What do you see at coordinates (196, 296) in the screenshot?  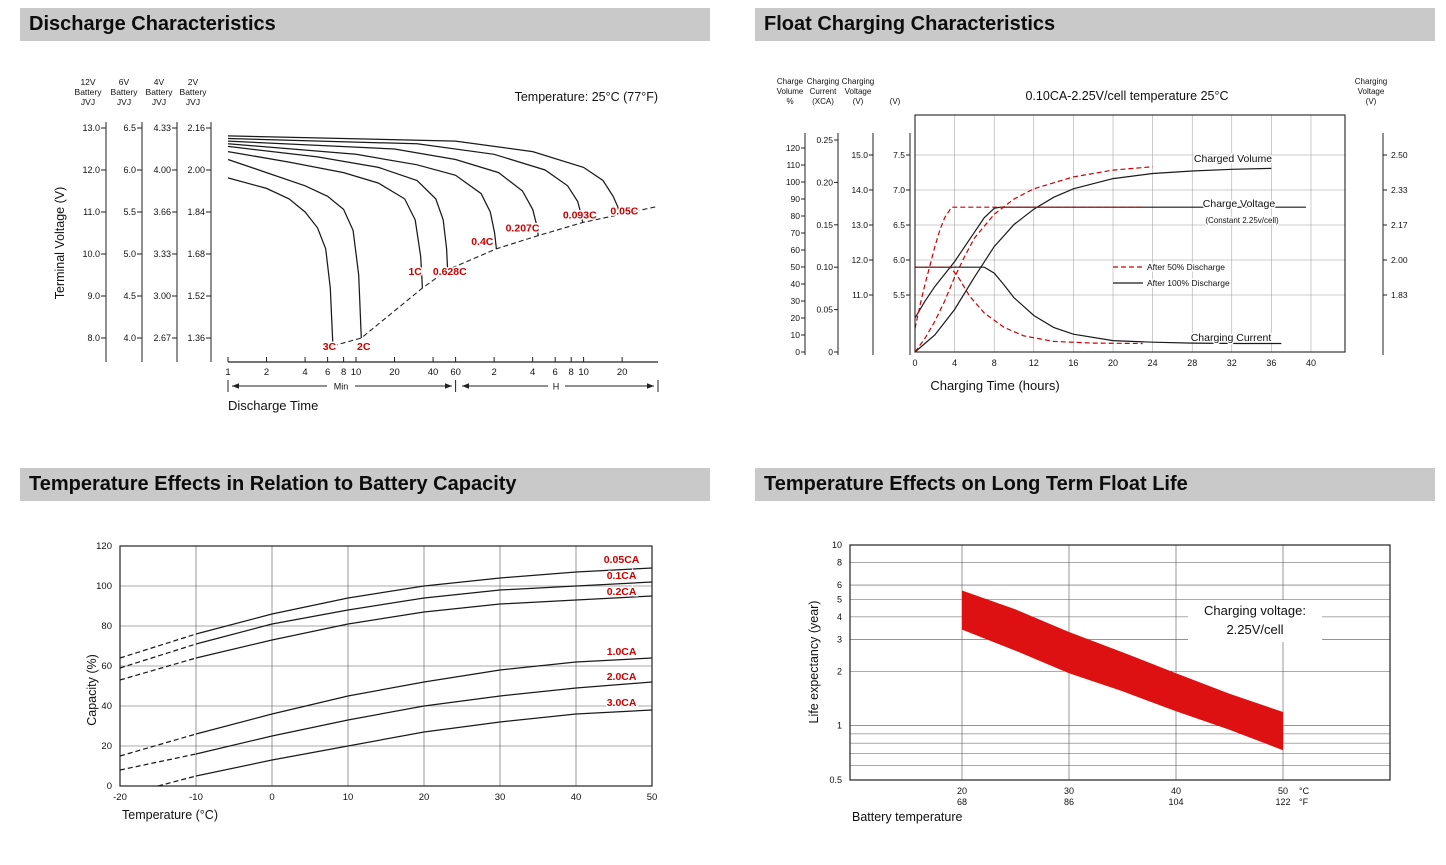 I see `scale-tick-label: 1.52` at bounding box center [196, 296].